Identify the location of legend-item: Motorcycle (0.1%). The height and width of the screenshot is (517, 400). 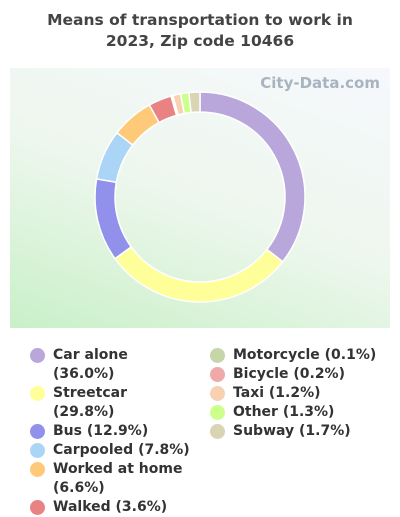
(295, 355).